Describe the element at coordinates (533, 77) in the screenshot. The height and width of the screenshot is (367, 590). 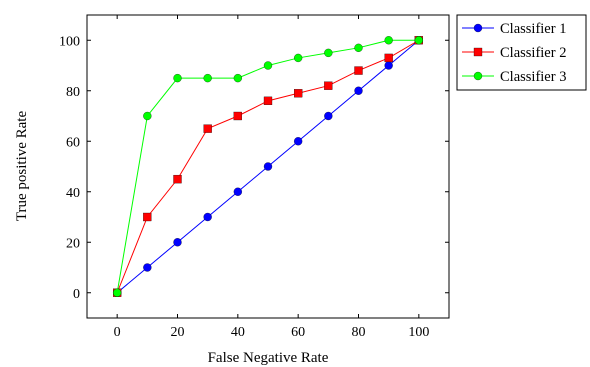
I see `legend-label-classifier-3: Classifier 3` at that location.